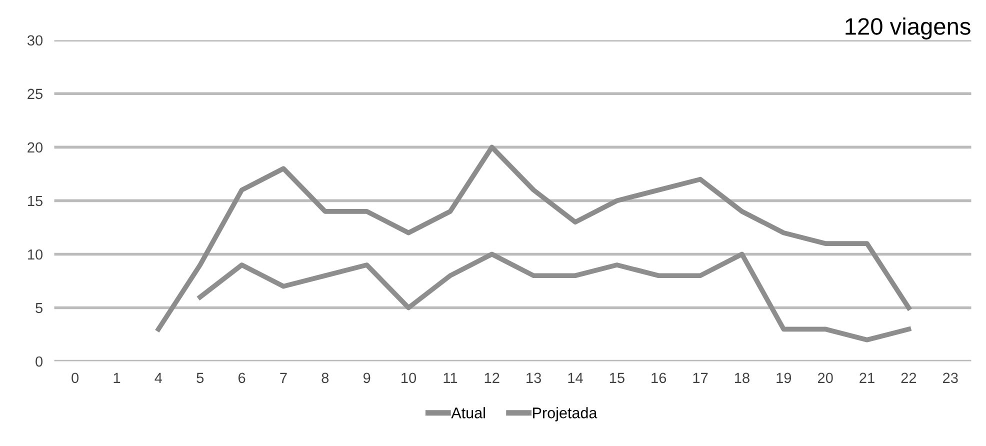 The image size is (986, 446). I want to click on y-tick-label: 25, so click(35, 94).